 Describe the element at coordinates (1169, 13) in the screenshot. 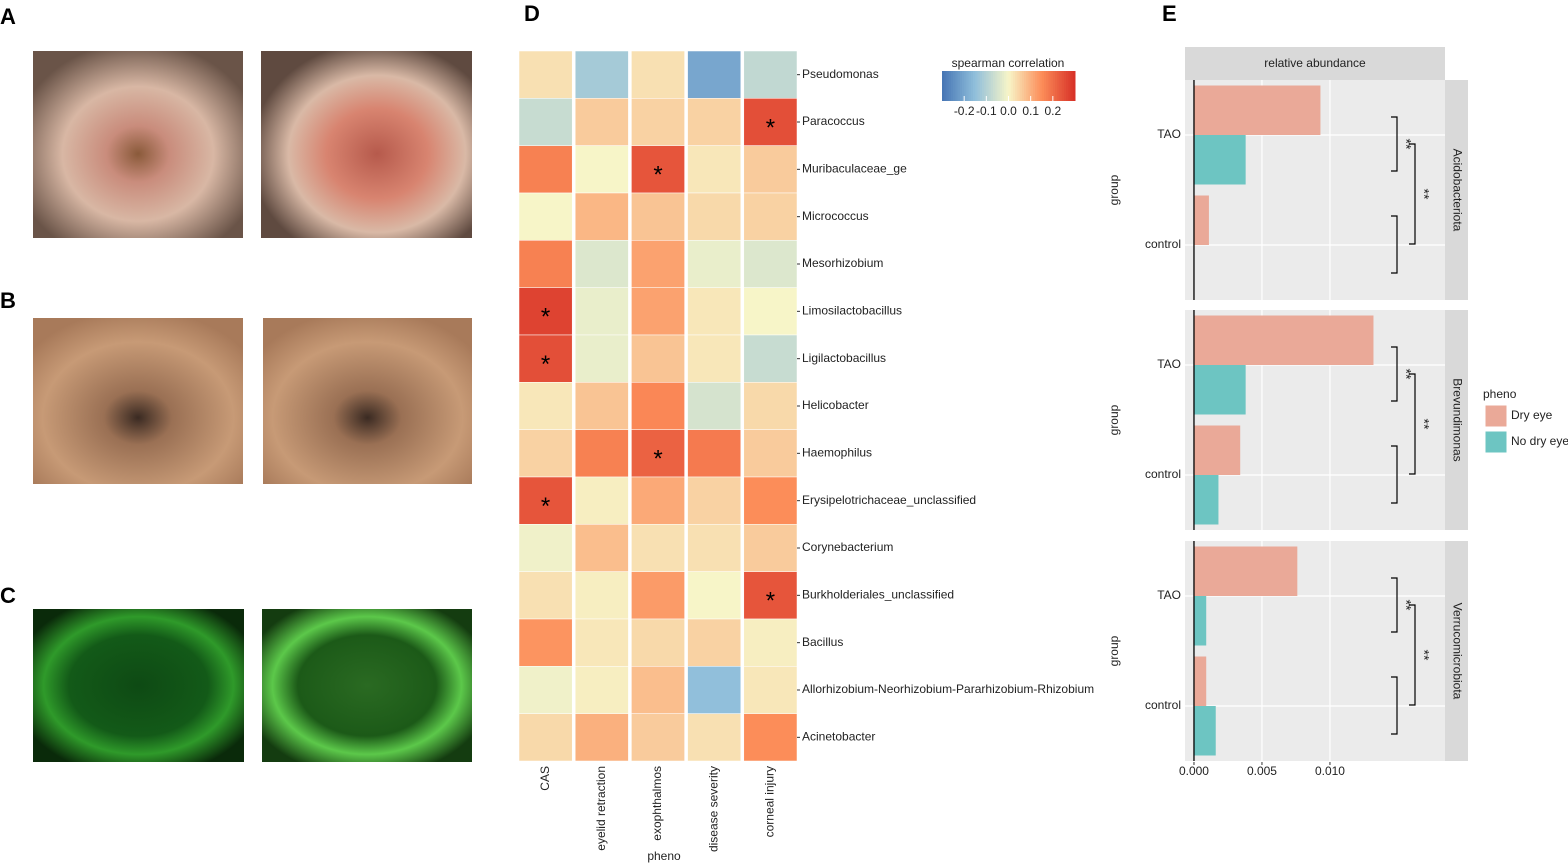

I see `panel-label: E` at that location.